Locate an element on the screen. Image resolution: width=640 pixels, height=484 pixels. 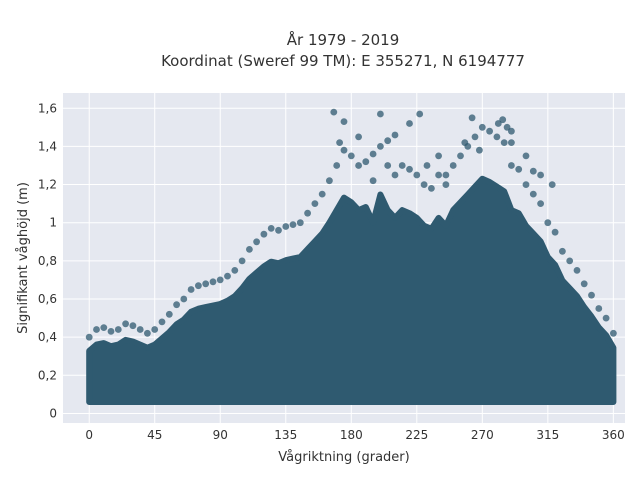
x-axis-title: Vågriktning (grader) is located at coordinates (343, 457).